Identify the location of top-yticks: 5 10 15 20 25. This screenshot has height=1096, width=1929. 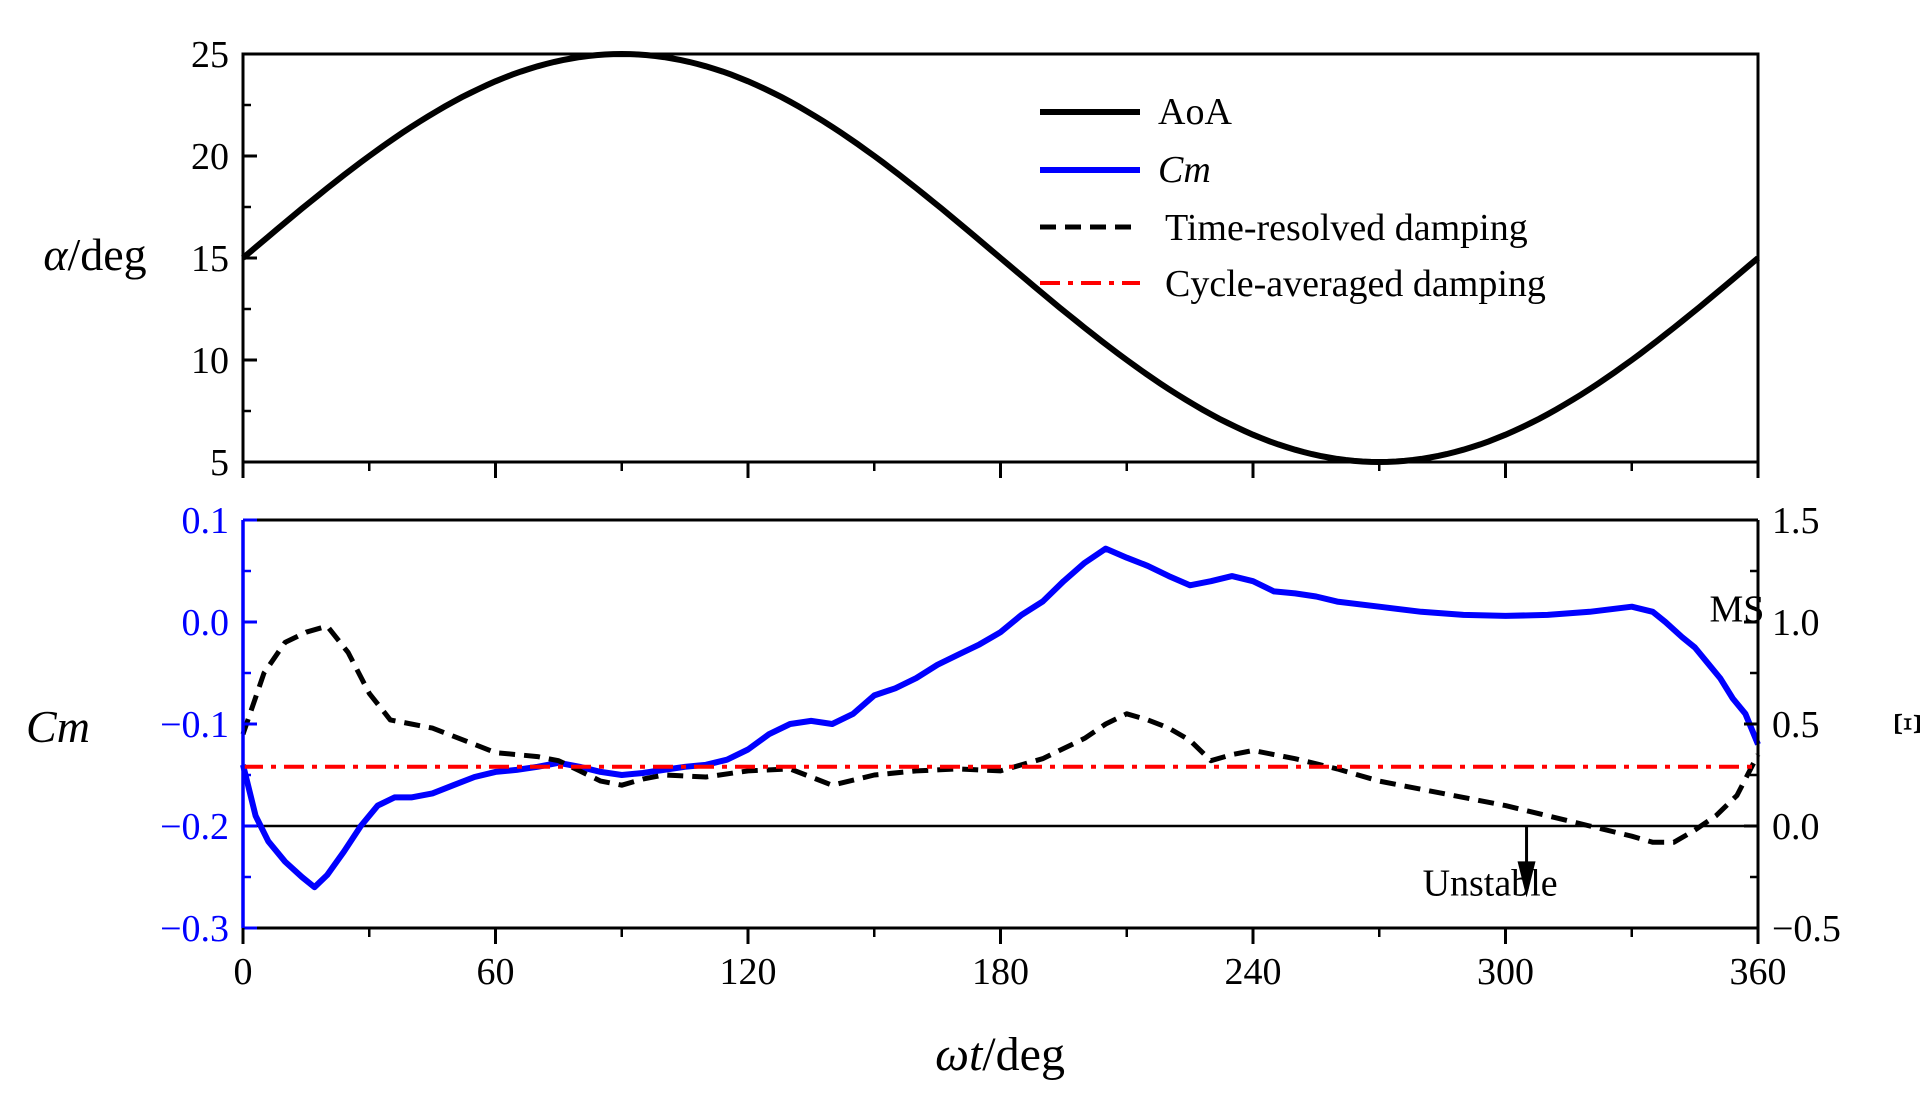
(224, 259).